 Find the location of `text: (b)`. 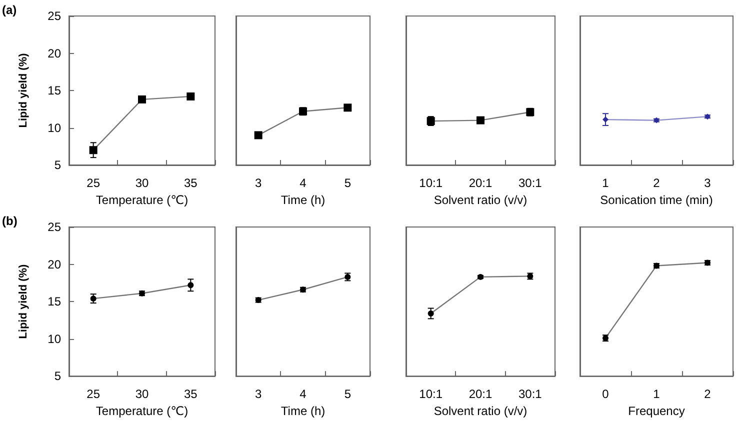

text: (b) is located at coordinates (10, 221).